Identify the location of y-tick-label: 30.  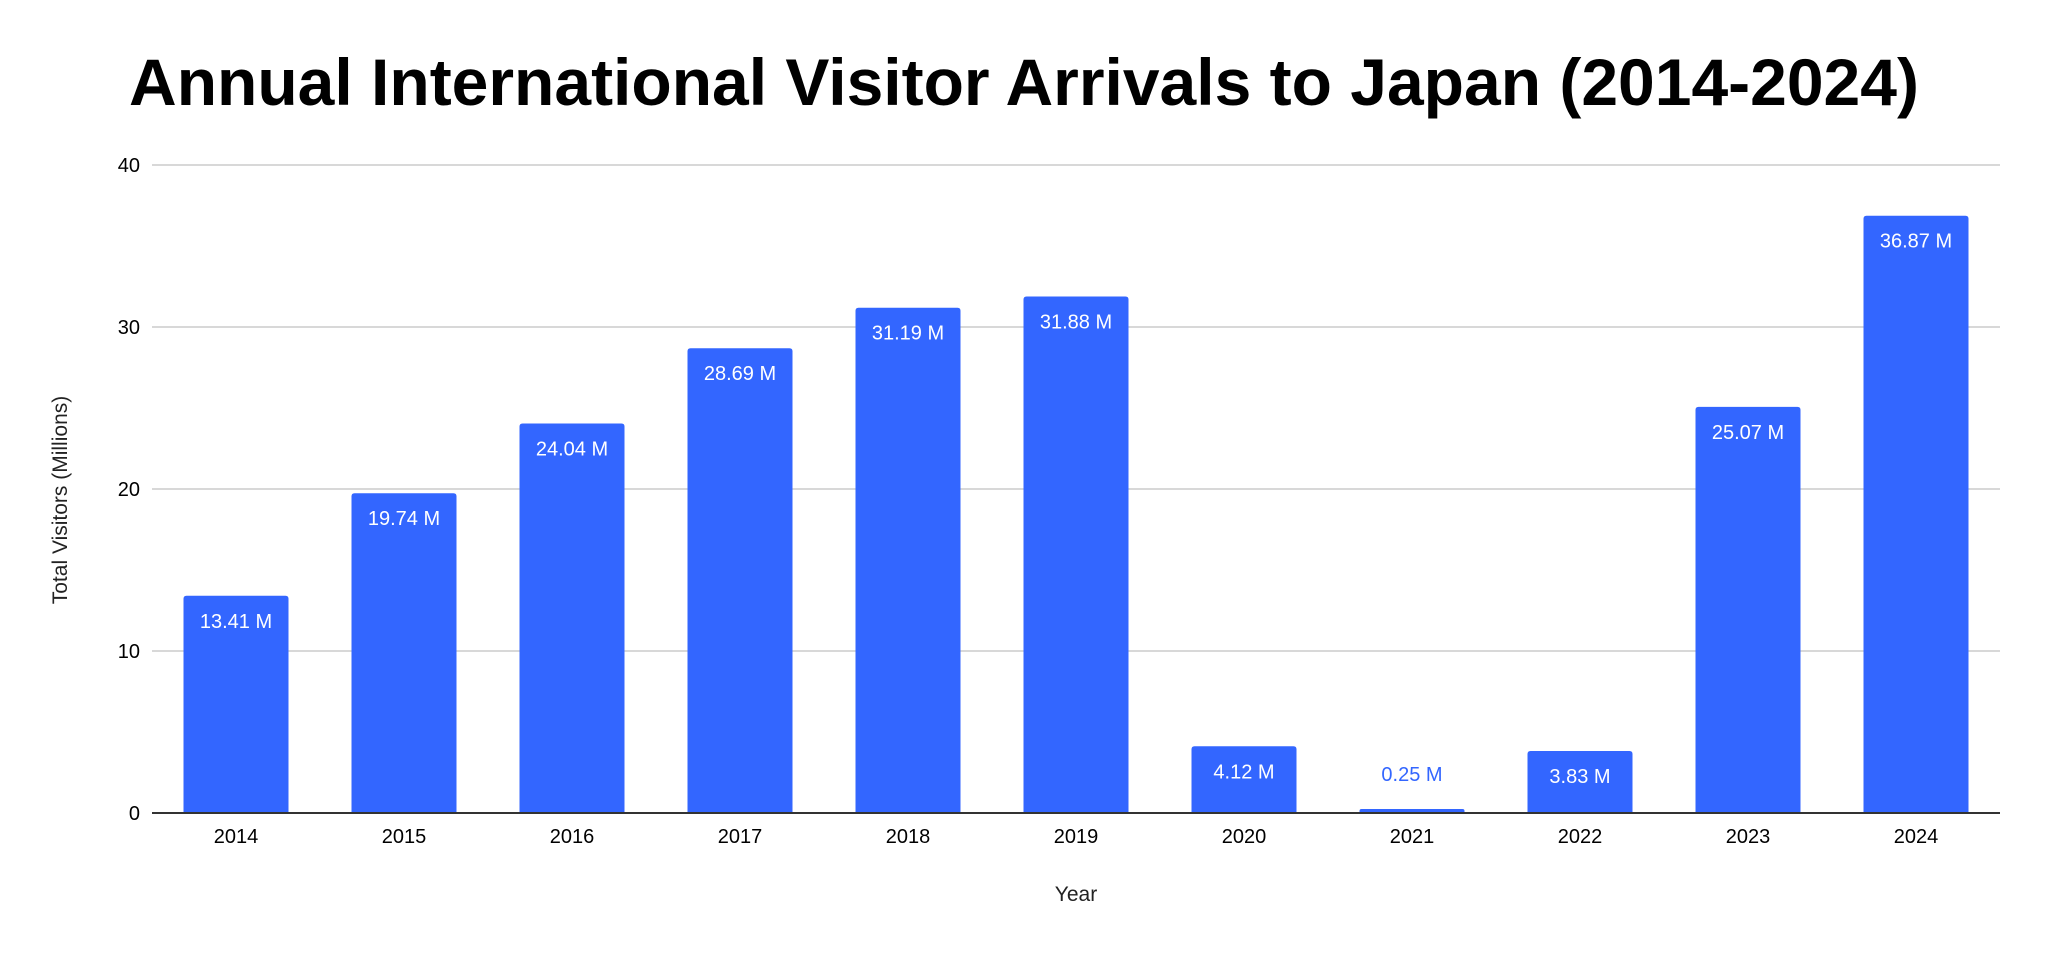
(129, 328).